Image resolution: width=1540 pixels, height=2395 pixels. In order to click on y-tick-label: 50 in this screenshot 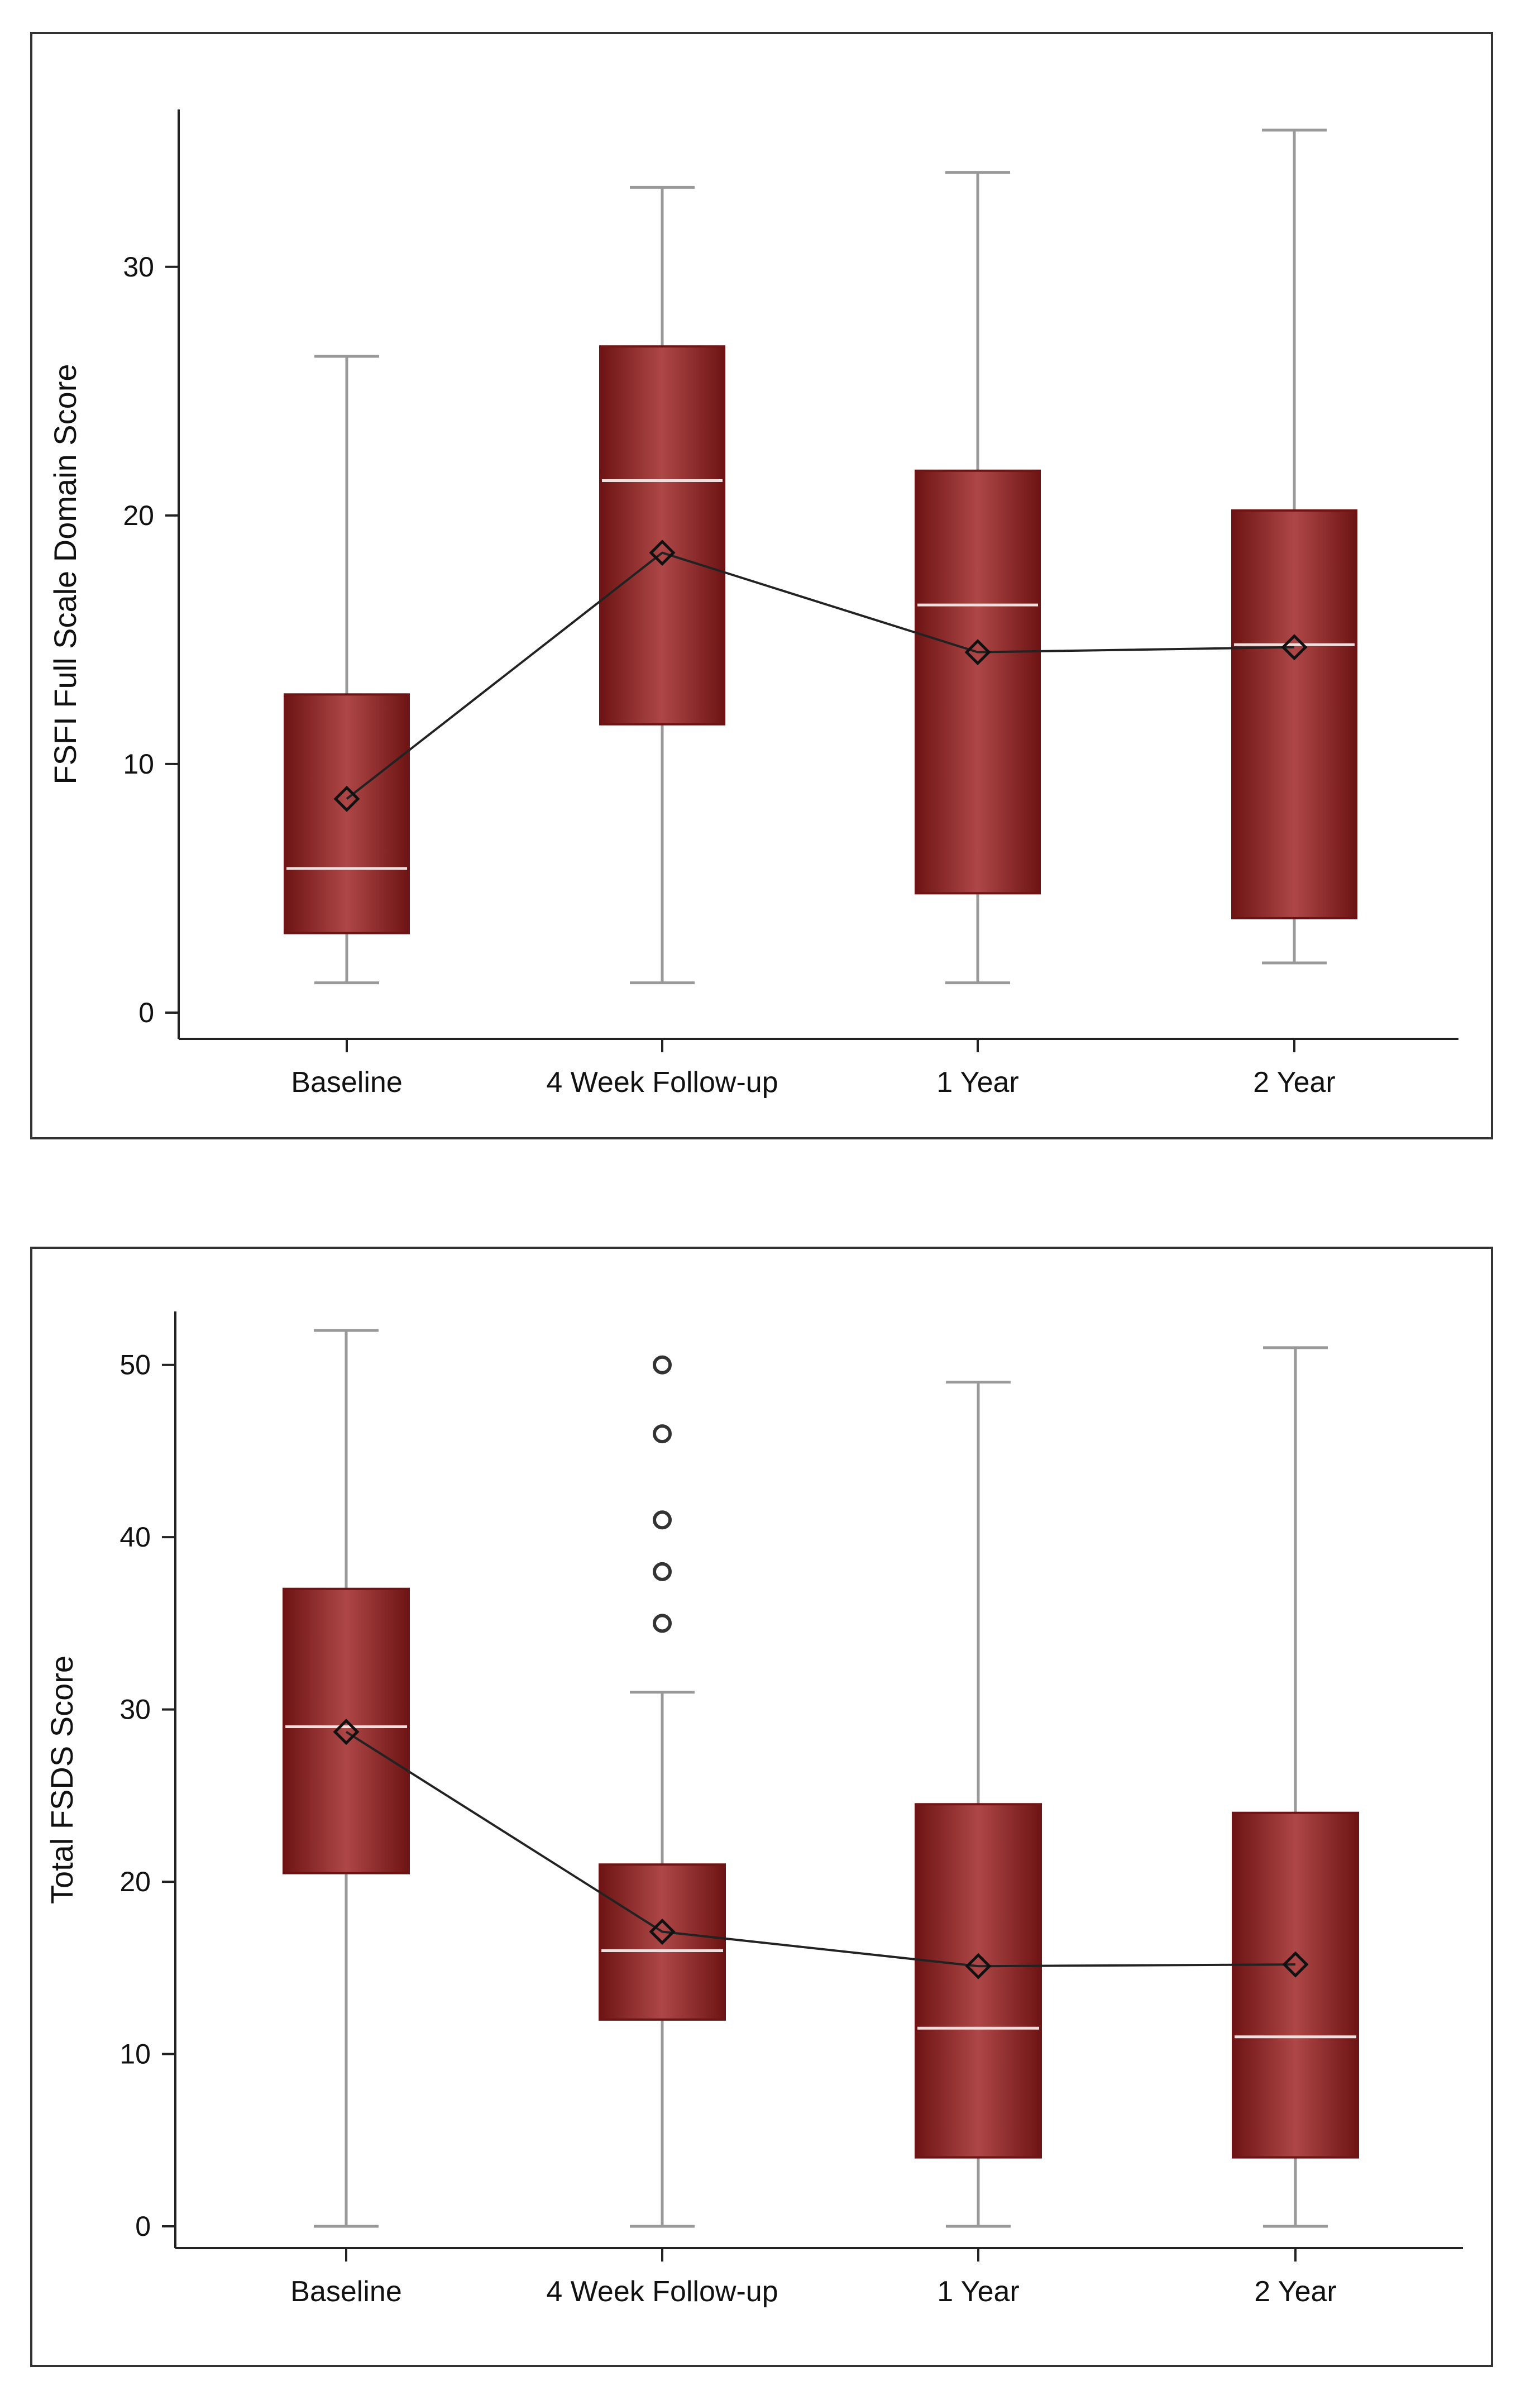, I will do `click(135, 1365)`.